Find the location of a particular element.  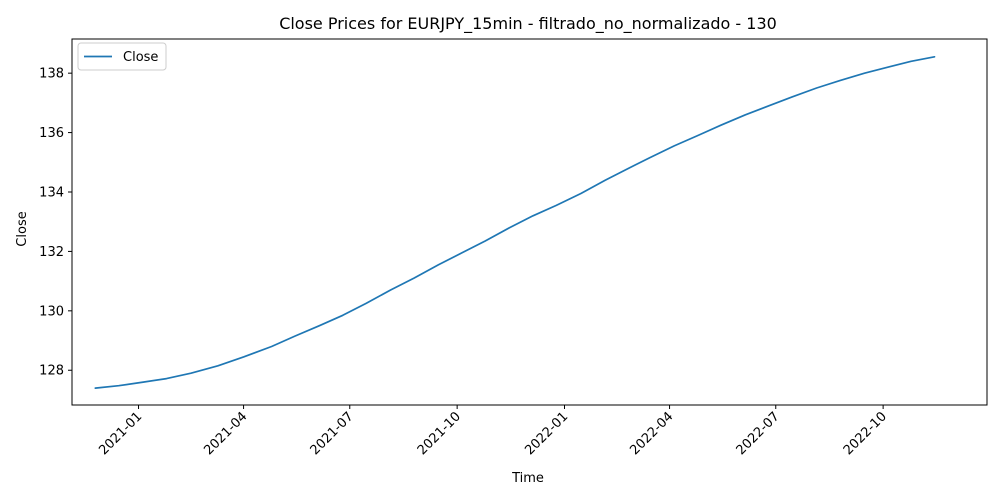

legend-box is located at coordinates (122, 56).